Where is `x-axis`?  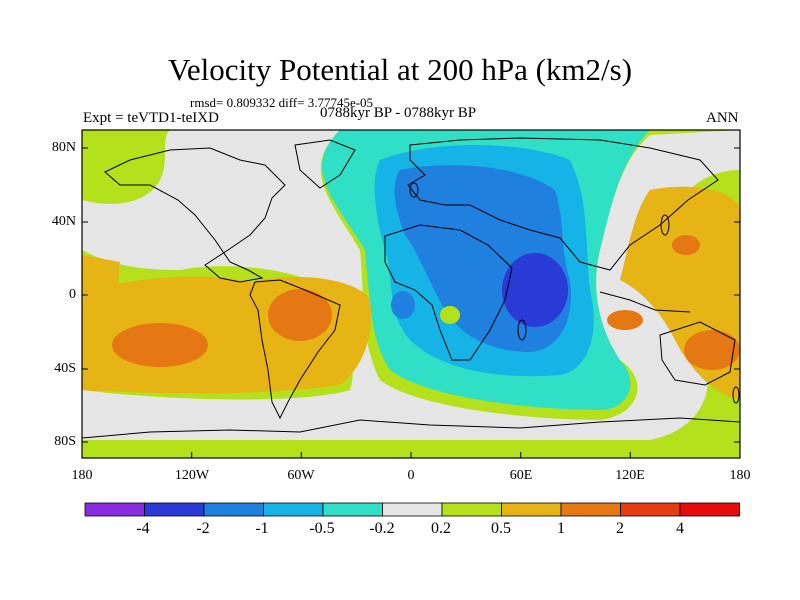 x-axis is located at coordinates (411, 455).